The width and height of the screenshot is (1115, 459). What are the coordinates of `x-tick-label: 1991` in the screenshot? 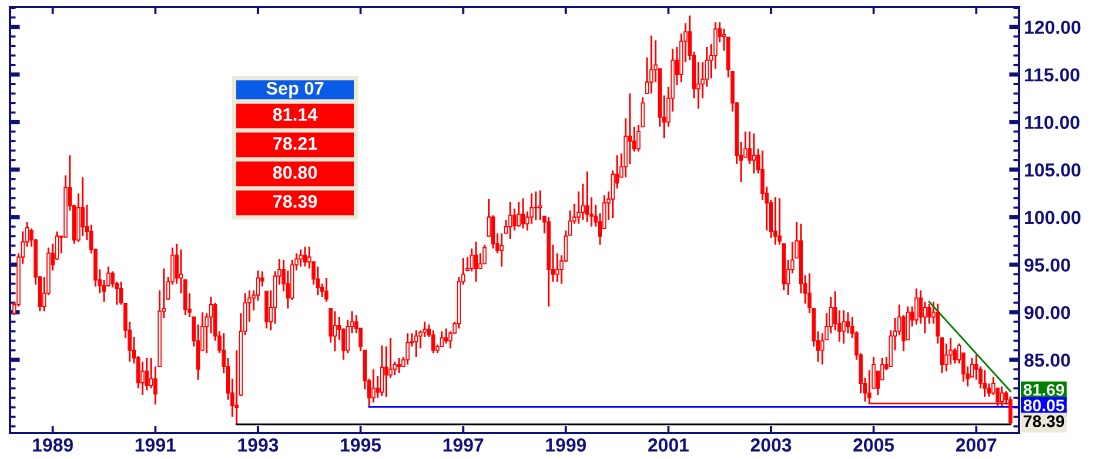 It's located at (155, 445).